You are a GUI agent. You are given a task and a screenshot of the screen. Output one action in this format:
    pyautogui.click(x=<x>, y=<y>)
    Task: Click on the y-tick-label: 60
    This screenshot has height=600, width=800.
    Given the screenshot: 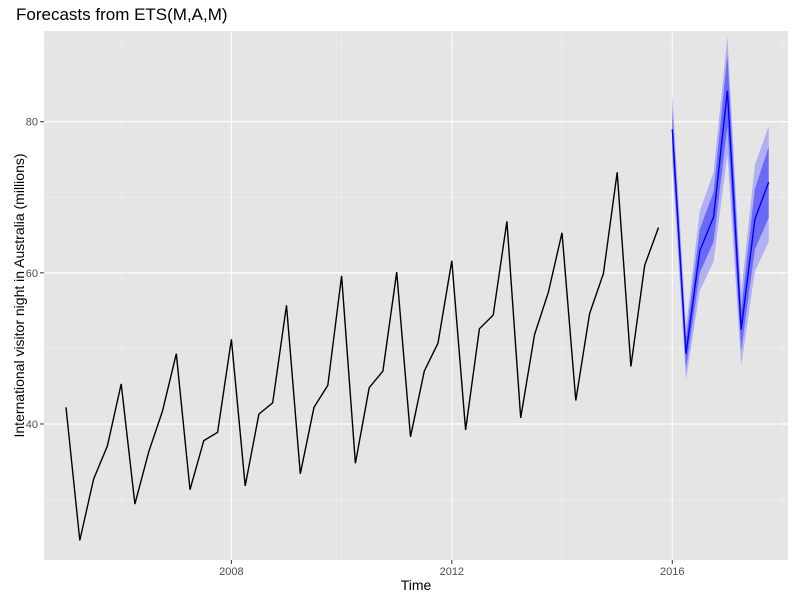 What is the action you would take?
    pyautogui.click(x=32, y=274)
    